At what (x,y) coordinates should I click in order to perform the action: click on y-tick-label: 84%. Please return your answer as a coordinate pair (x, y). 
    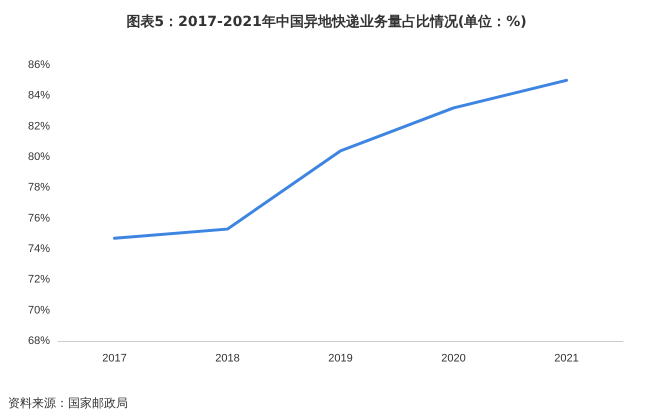
    Looking at the image, I should click on (39, 96).